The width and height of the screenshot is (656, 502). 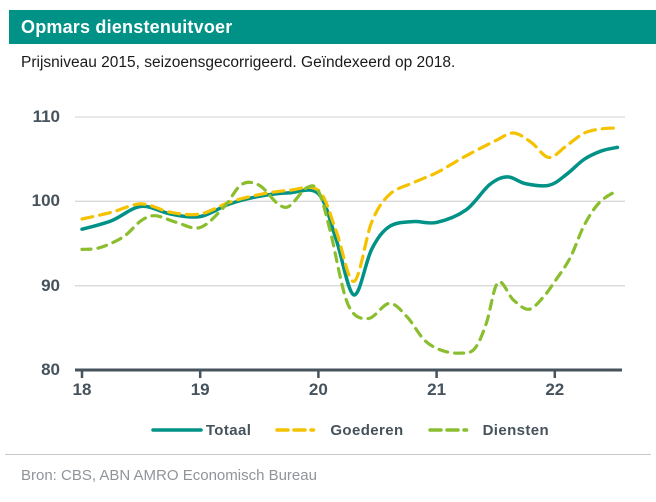 I want to click on y-axis-label-100: 100, so click(x=45, y=201).